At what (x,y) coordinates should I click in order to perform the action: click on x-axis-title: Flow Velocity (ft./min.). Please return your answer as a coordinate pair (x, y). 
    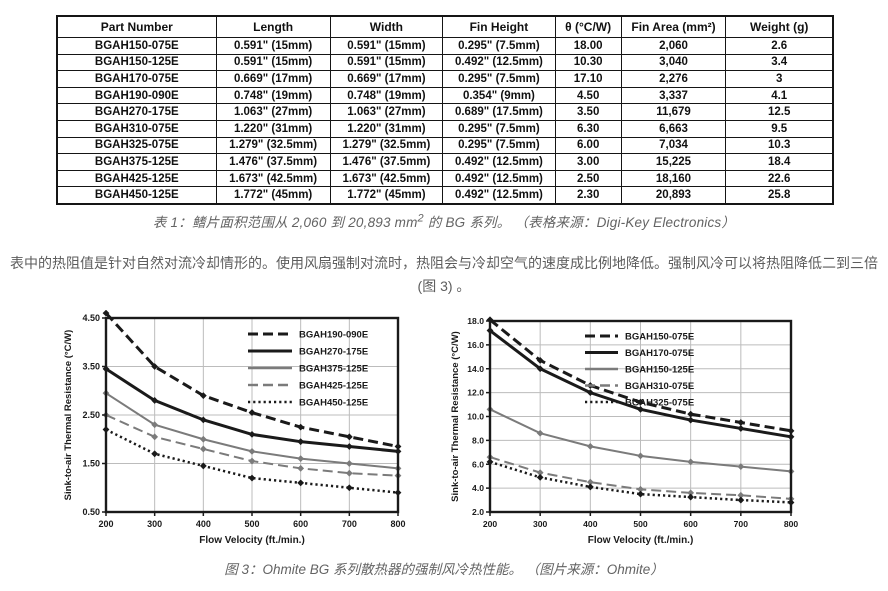
    Looking at the image, I should click on (252, 540).